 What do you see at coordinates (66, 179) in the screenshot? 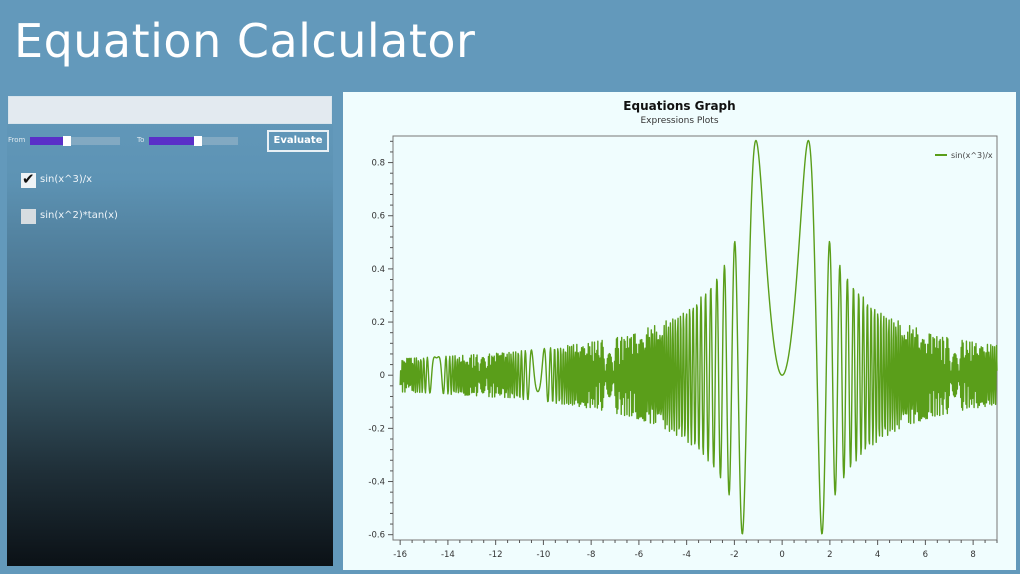
I see `equation-label-0: sin(x^3)/x` at bounding box center [66, 179].